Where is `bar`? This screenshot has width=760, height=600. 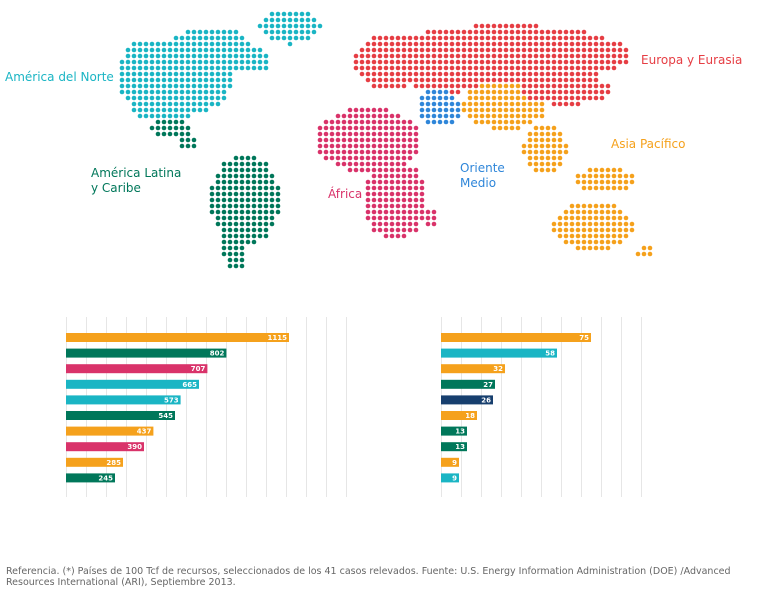
bar is located at coordinates (132, 384).